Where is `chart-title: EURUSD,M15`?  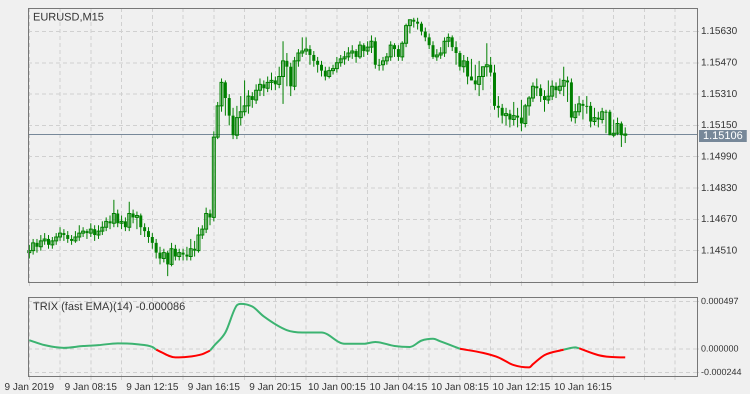 chart-title: EURUSD,M15 is located at coordinates (68, 18).